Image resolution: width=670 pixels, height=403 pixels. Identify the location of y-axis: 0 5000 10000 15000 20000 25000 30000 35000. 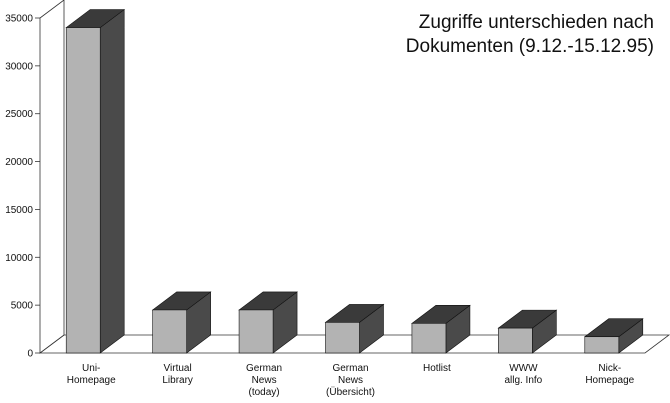
(22, 187).